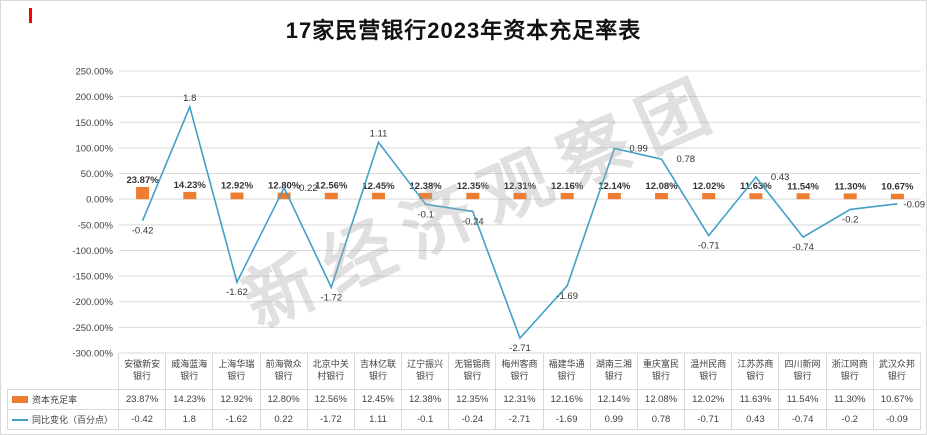 Image resolution: width=927 pixels, height=435 pixels. I want to click on bank-name-label: 威海蓝海 银行, so click(190, 371).